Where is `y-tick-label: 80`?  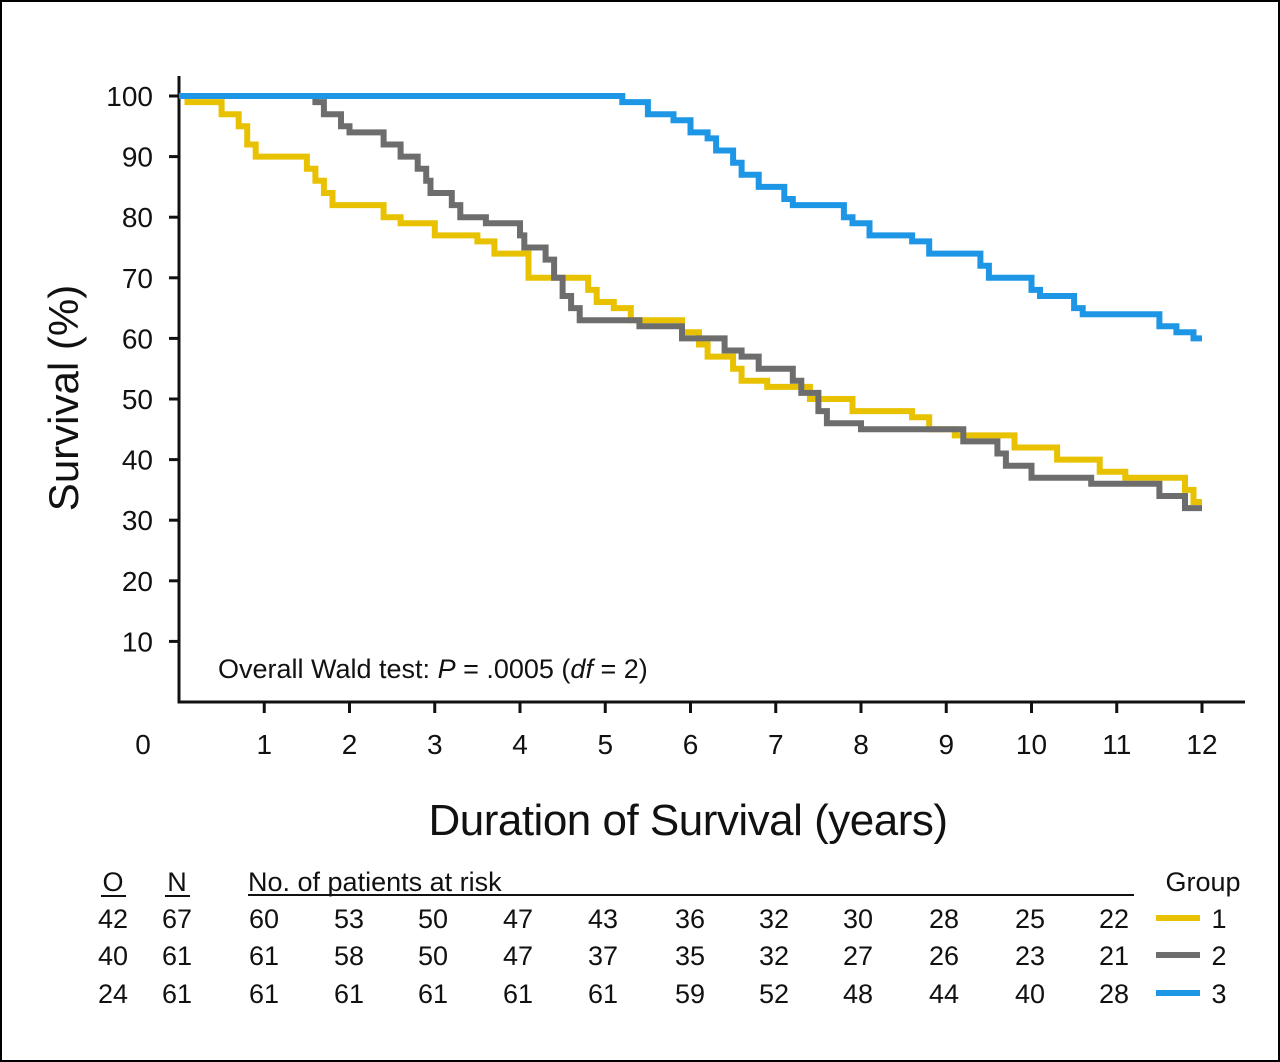 y-tick-label: 80 is located at coordinates (137, 217).